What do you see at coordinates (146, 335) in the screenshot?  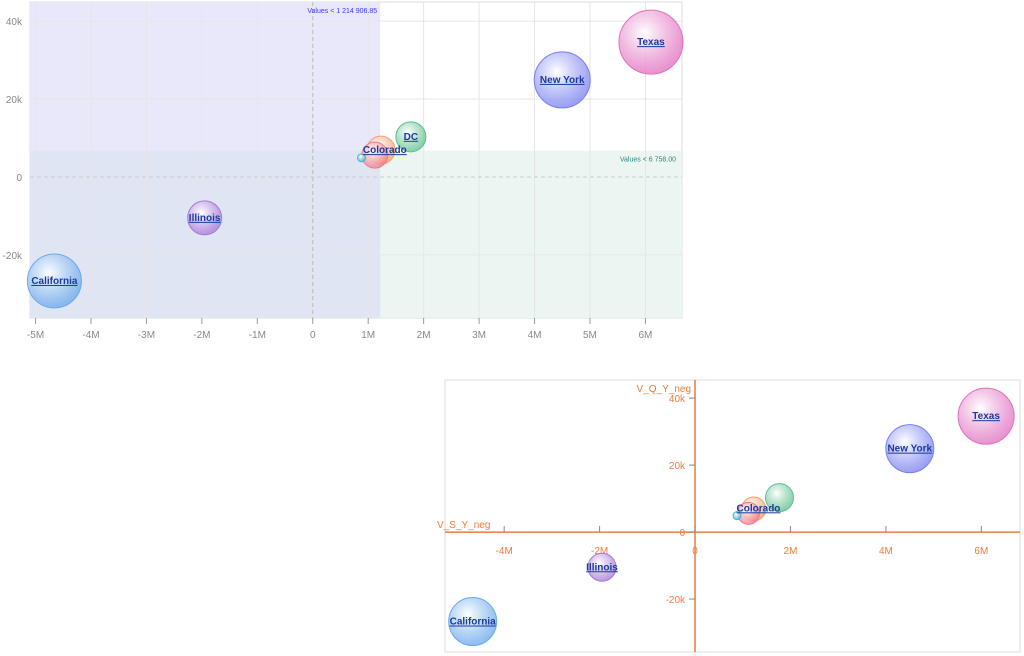 I see `x-tick-label: -3M` at bounding box center [146, 335].